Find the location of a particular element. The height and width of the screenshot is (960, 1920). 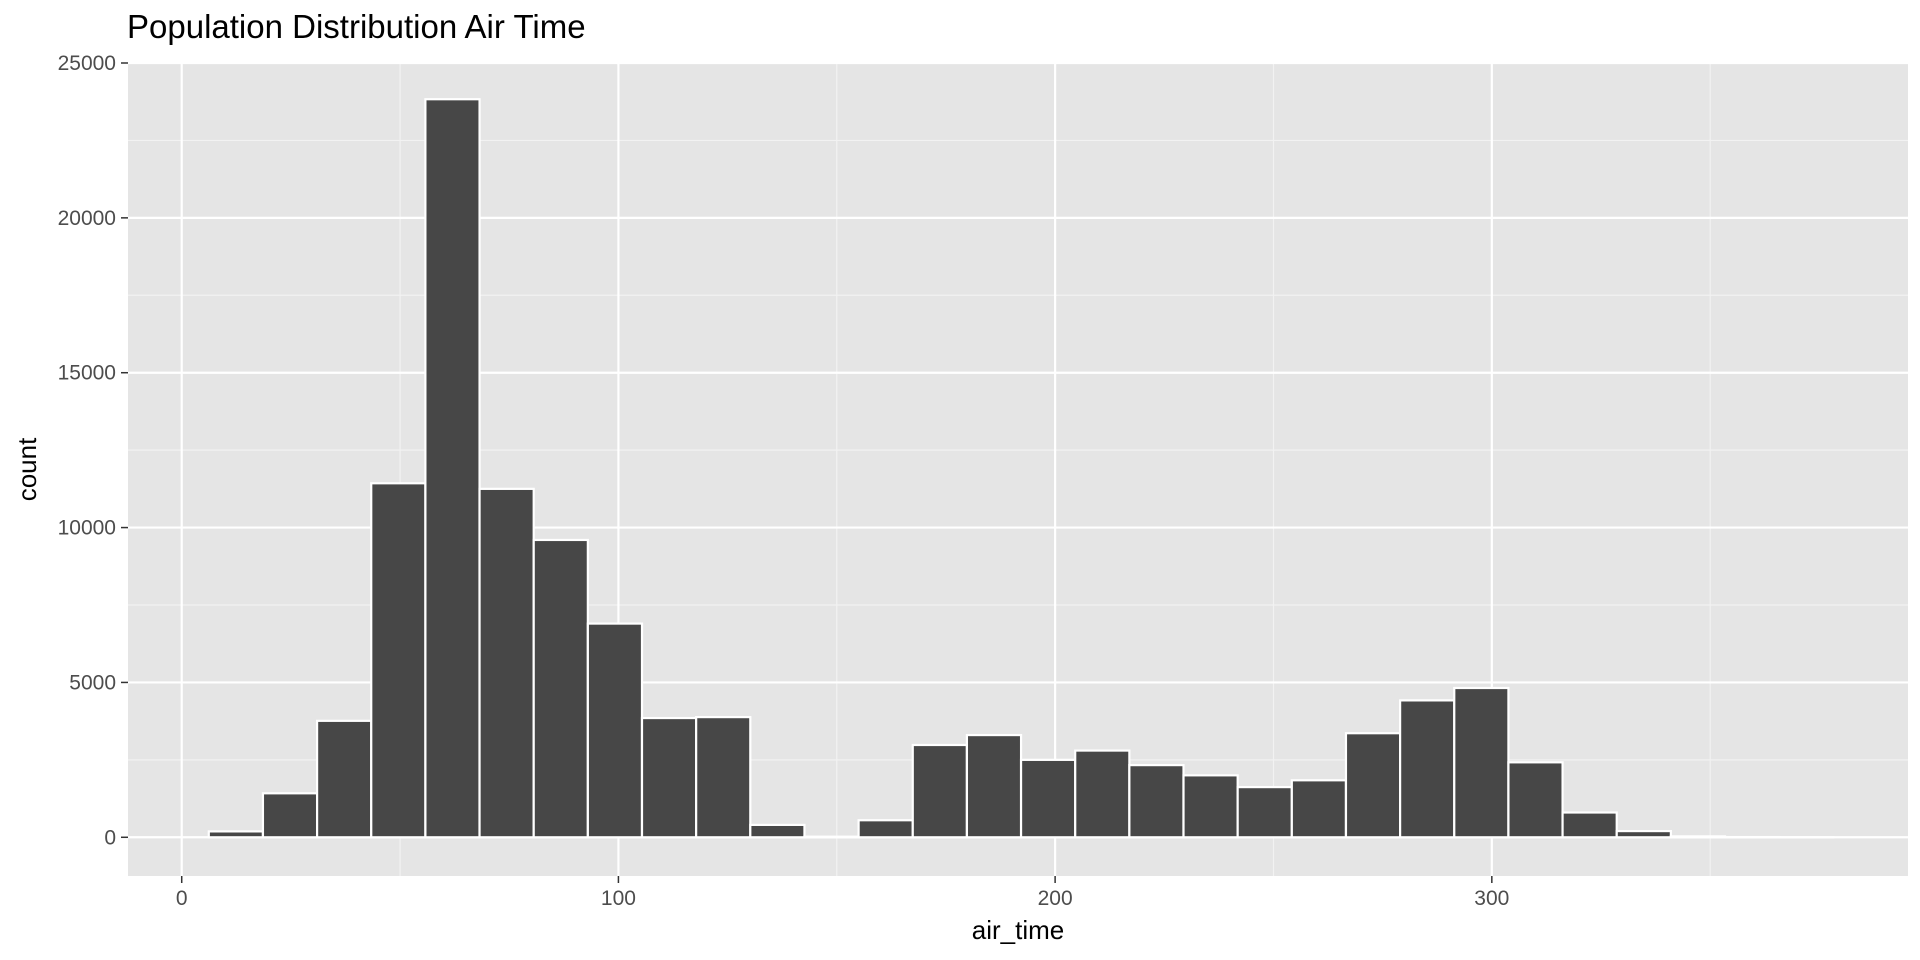

y-tick-label: 5000 is located at coordinates (92, 682).